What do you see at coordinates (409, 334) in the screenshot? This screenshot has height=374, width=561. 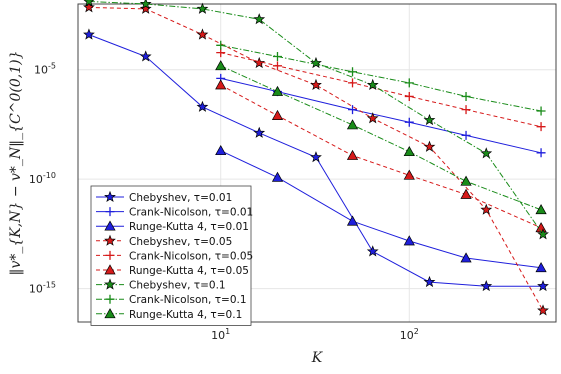 I see `x-tick-label: 10²` at bounding box center [409, 334].